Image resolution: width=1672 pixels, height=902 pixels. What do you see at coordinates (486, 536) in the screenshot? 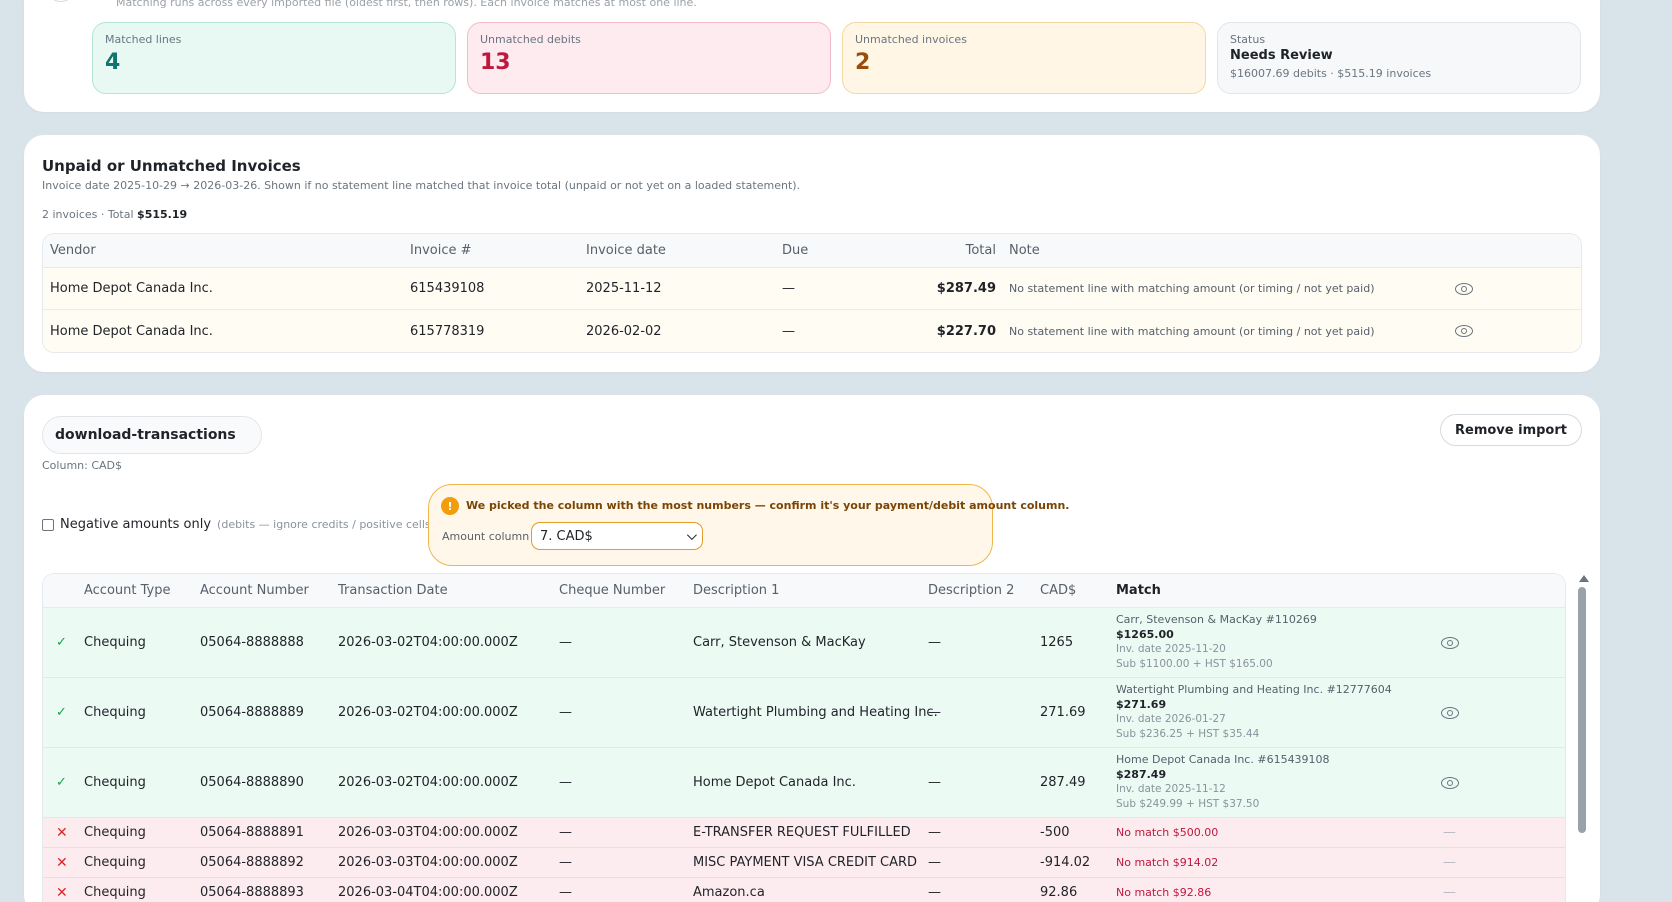
I see `amount-column-label: Amount column` at bounding box center [486, 536].